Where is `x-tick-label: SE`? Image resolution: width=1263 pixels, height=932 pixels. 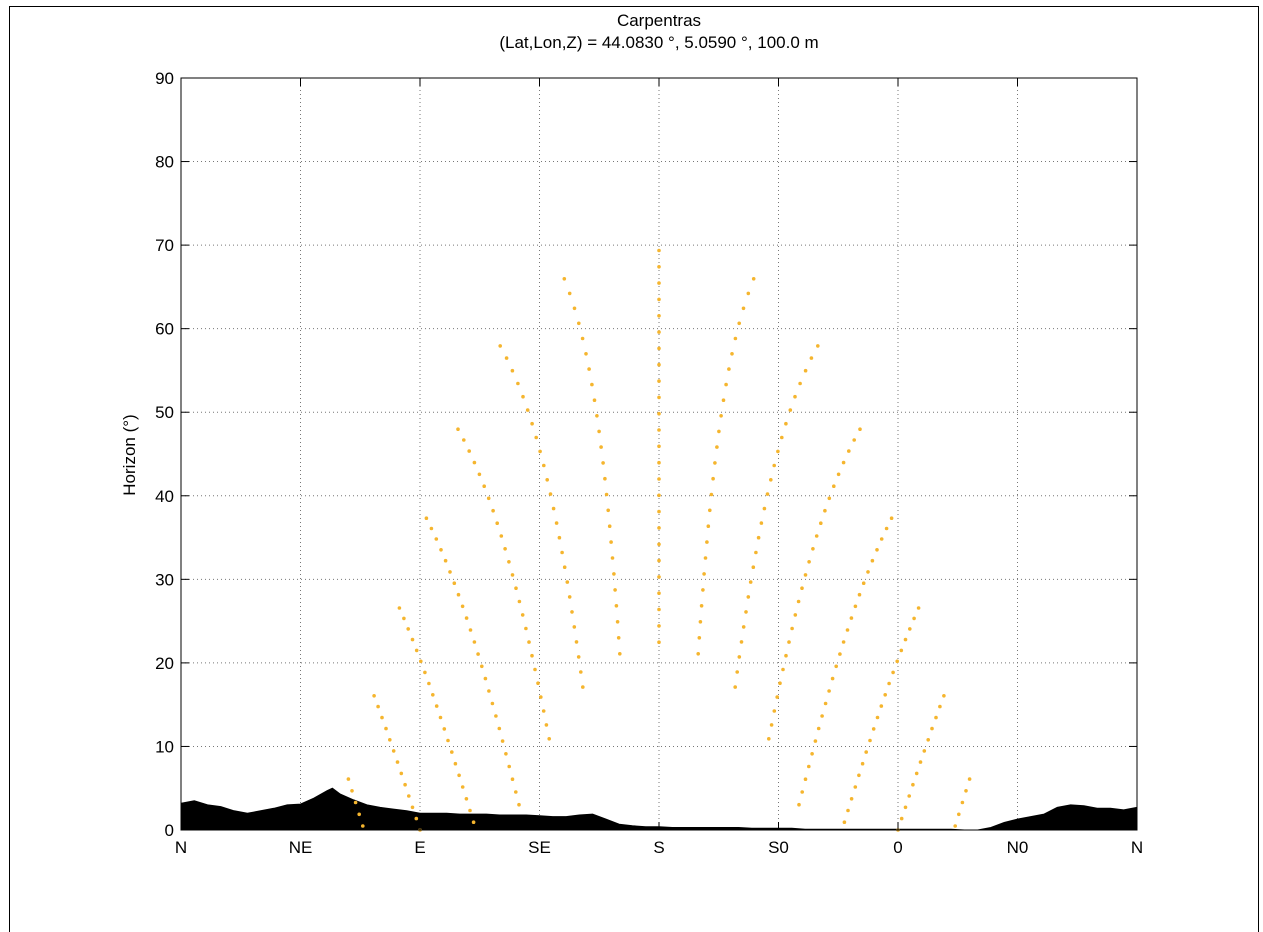
x-tick-label: SE is located at coordinates (539, 847).